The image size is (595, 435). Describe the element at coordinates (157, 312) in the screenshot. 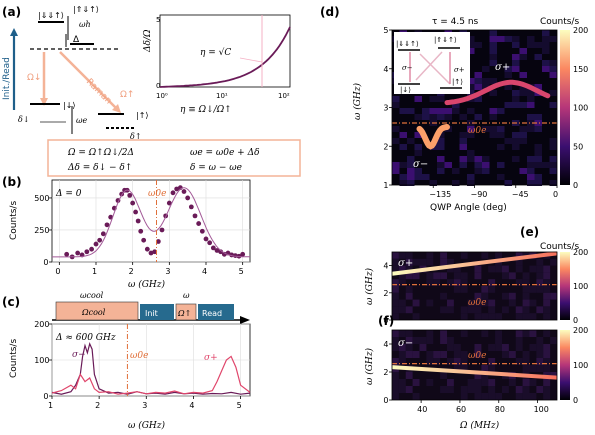

I see `seq-init-block` at that location.